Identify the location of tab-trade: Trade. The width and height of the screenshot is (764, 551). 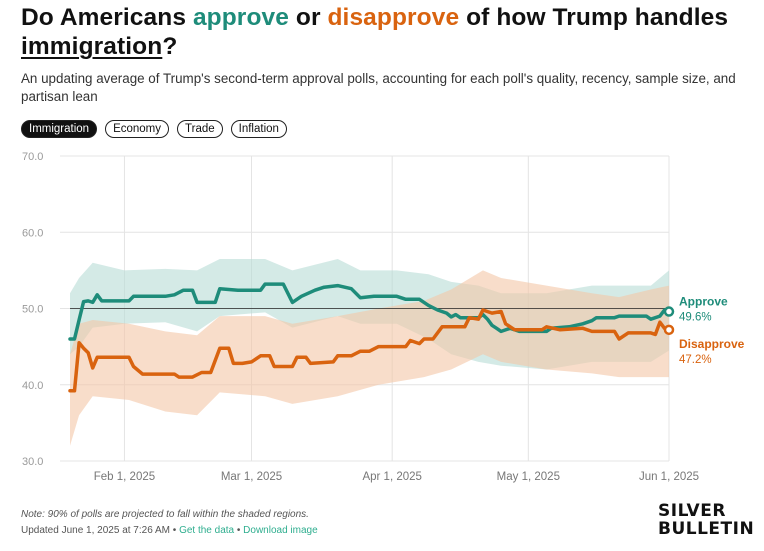
(200, 129).